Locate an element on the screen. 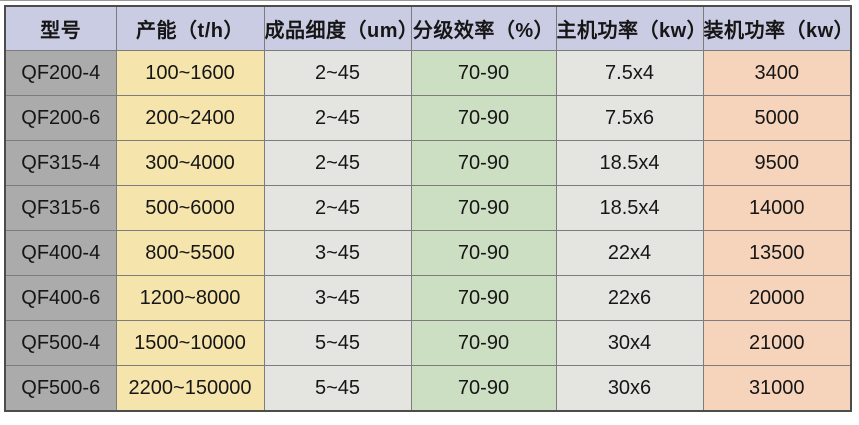 This screenshot has width=859, height=425. cell-capacity: 2200~150000 is located at coordinates (190, 388).